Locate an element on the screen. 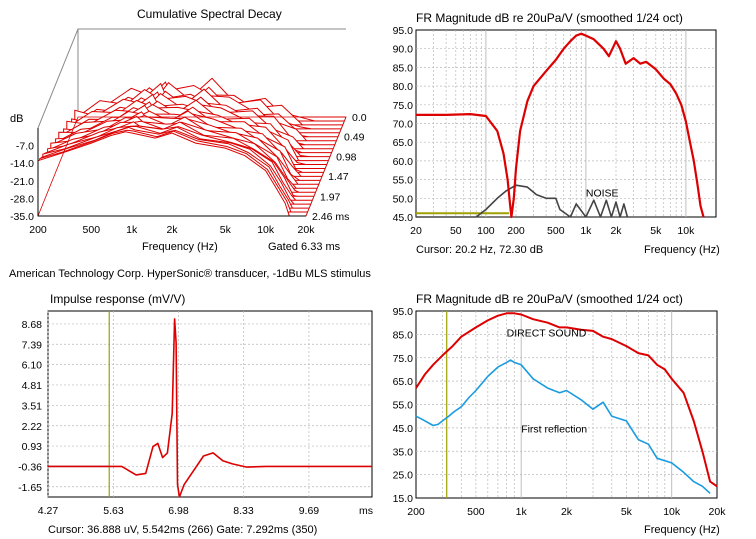 The image size is (756, 539). impulse-response-curve is located at coordinates (210, 408).